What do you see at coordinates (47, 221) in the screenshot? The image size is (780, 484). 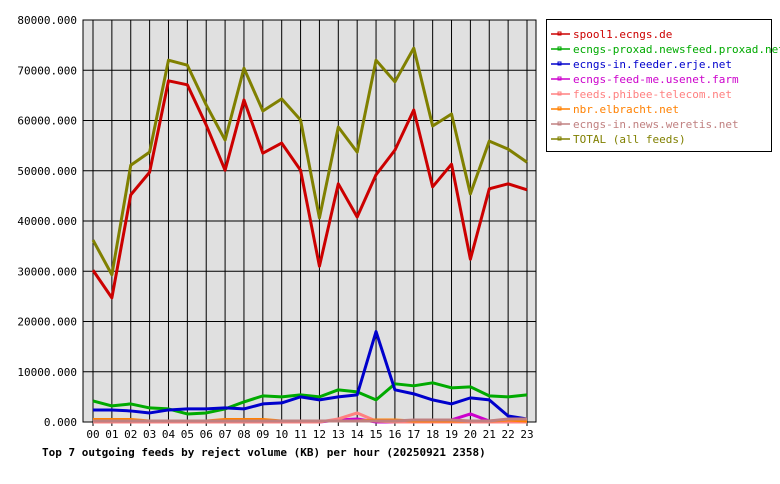 I see `y-tick-label: 40000.000` at bounding box center [47, 221].